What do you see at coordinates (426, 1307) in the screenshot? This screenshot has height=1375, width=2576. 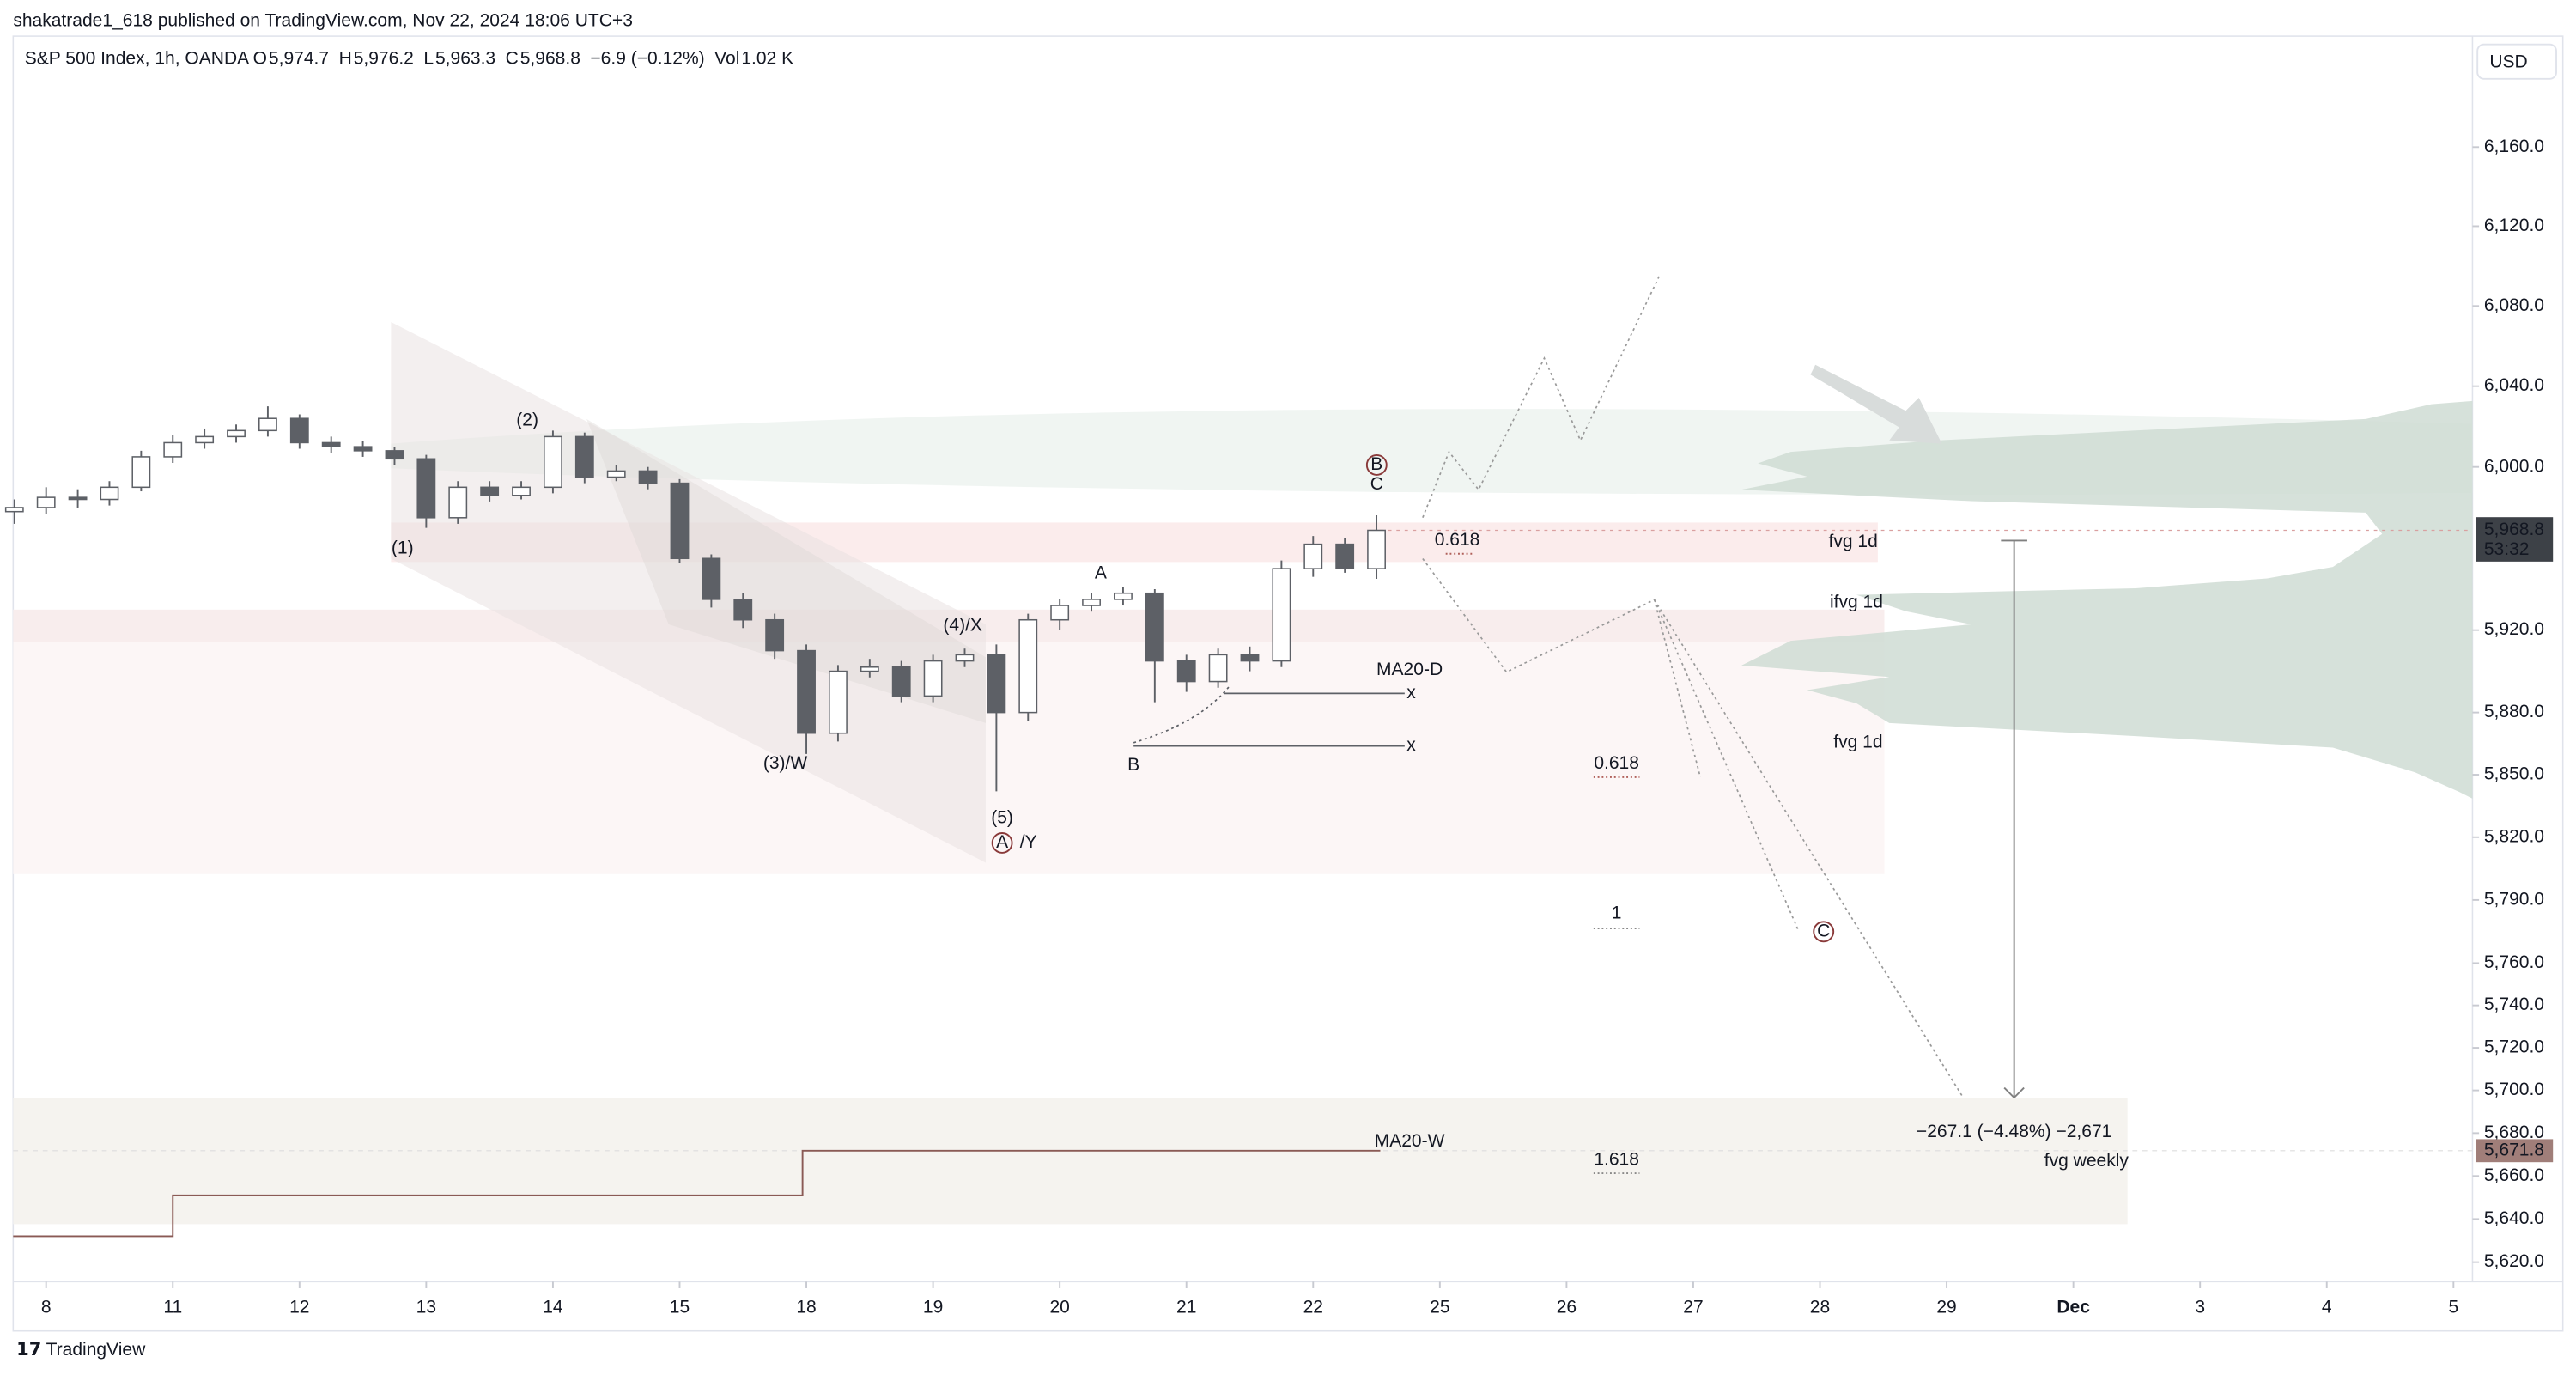 I see `x-tick-label: 13` at bounding box center [426, 1307].